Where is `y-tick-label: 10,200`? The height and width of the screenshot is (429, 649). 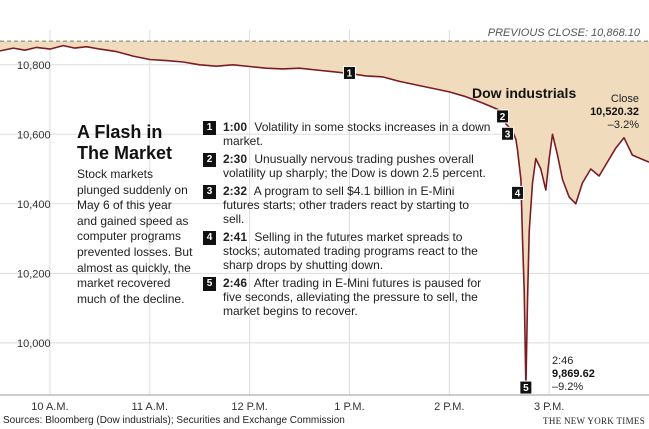
y-tick-label: 10,200 is located at coordinates (34, 274).